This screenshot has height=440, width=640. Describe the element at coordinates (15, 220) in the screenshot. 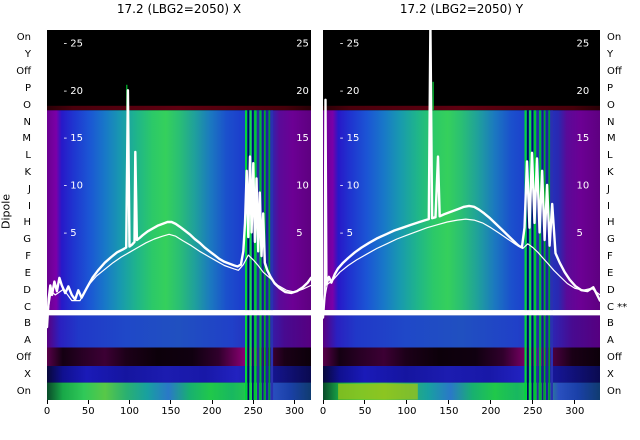

I see `left-row-labels: On Y Off P O N M L K J I H G F E D C B A Off X On` at that location.